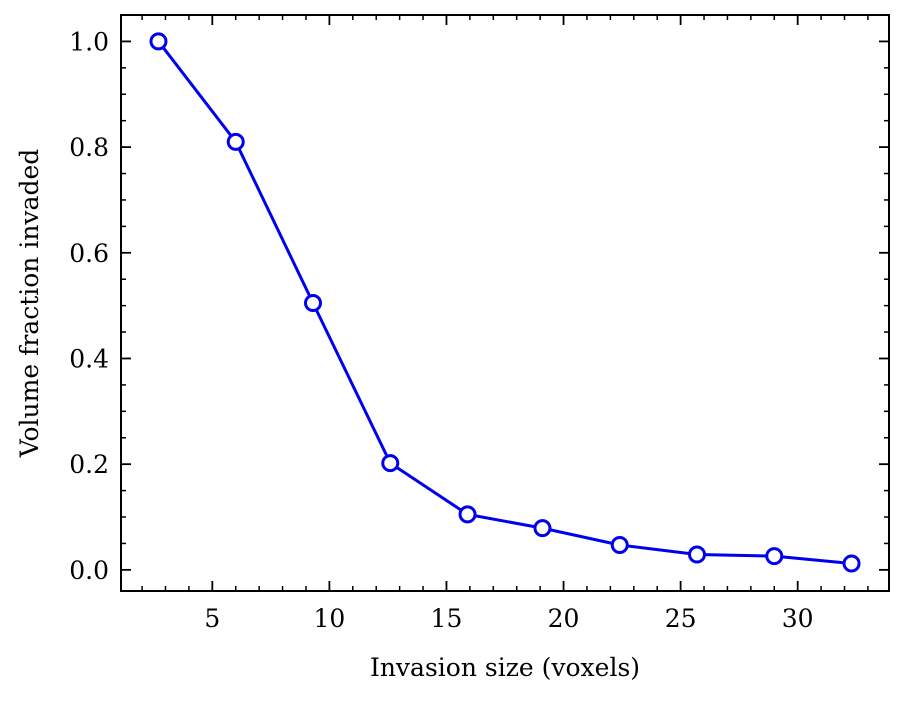 This screenshot has width=903, height=701. What do you see at coordinates (89, 570) in the screenshot?
I see `y-tick-label: 0.0` at bounding box center [89, 570].